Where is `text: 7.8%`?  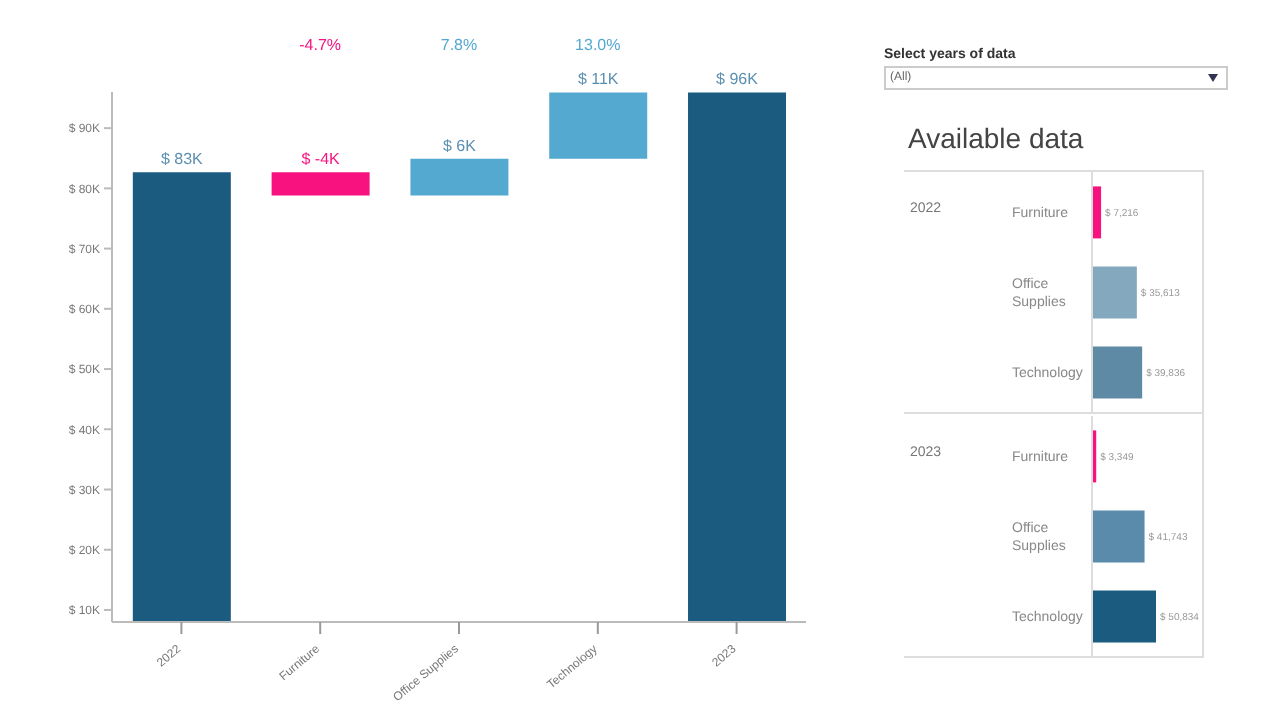 text: 7.8% is located at coordinates (459, 45).